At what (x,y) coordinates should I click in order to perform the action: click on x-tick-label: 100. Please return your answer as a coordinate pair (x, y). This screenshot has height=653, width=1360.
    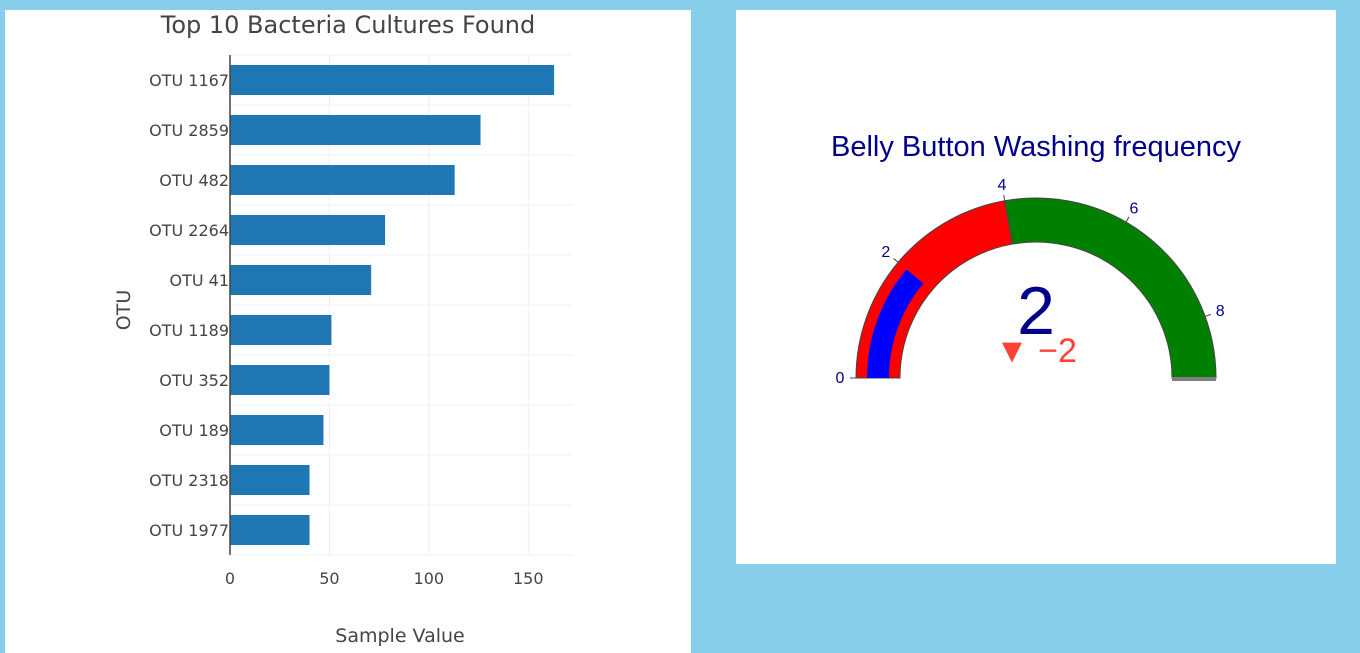
    Looking at the image, I should click on (429, 578).